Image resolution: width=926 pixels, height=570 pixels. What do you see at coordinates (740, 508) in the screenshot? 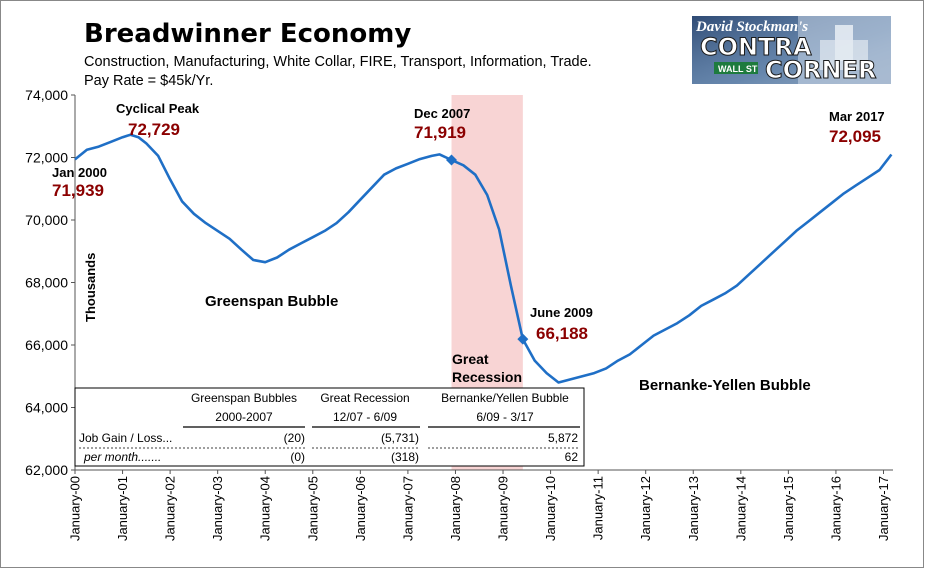
I see `x-tick-label: January-14` at bounding box center [740, 508].